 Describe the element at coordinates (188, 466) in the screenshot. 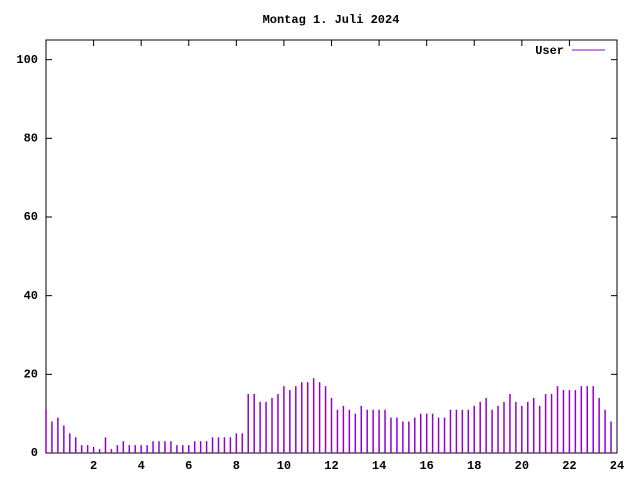

I see `x-tick-label: 6` at that location.